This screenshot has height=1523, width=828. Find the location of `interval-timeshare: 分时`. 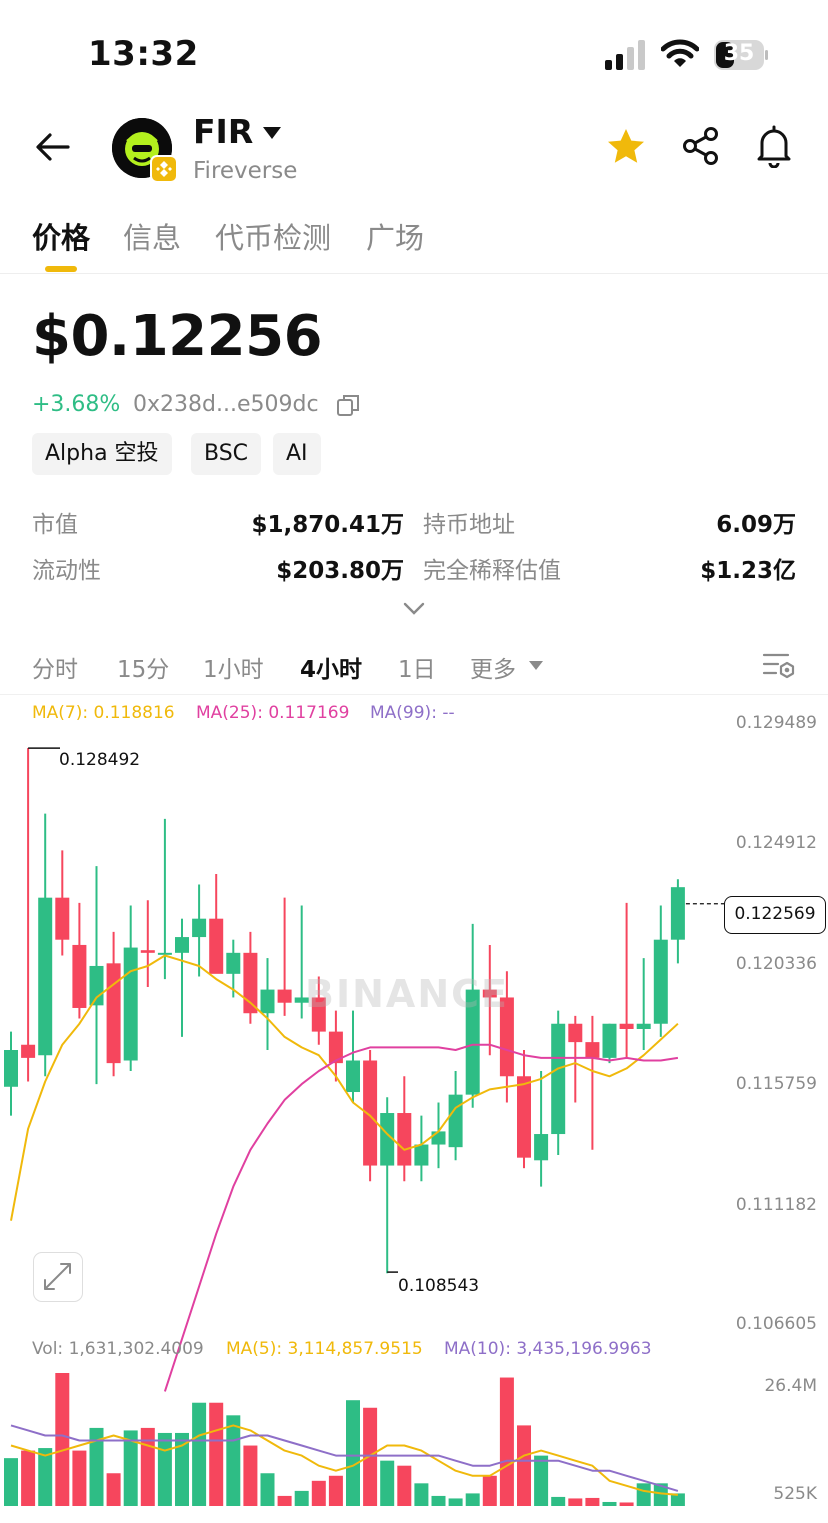

interval-timeshare: 分时 is located at coordinates (55, 670).